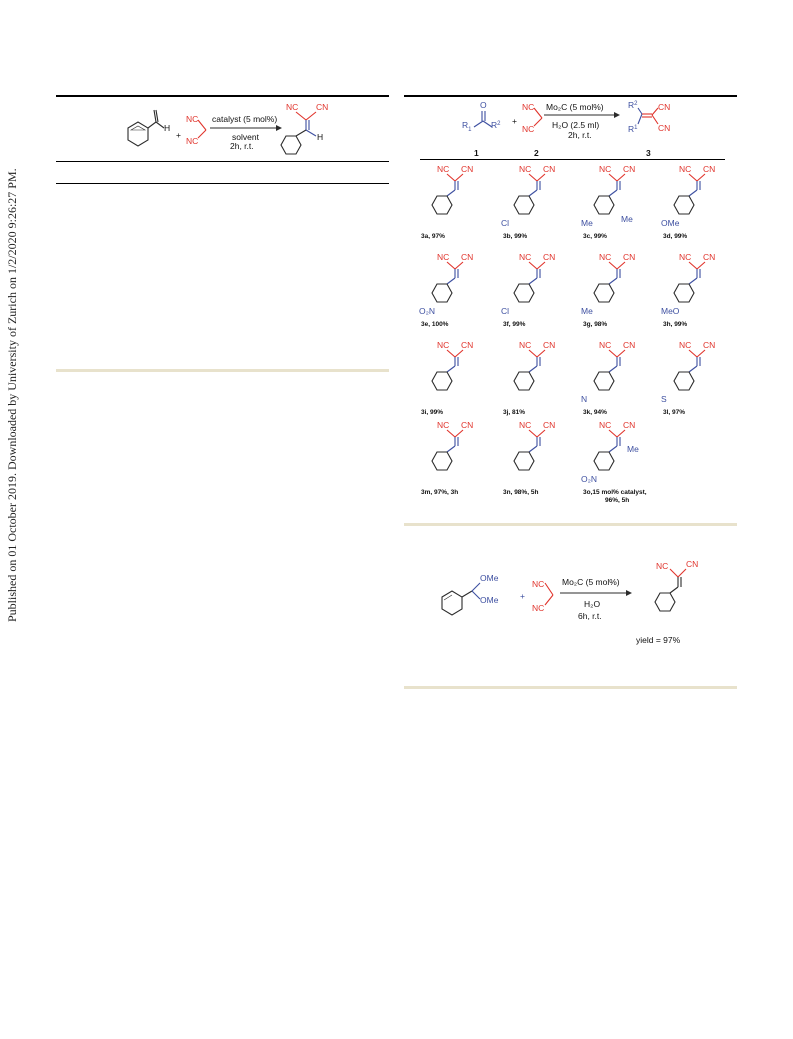 The width and height of the screenshot is (793, 1039). Describe the element at coordinates (222, 183) in the screenshot. I see `table1-mid-rule` at that location.